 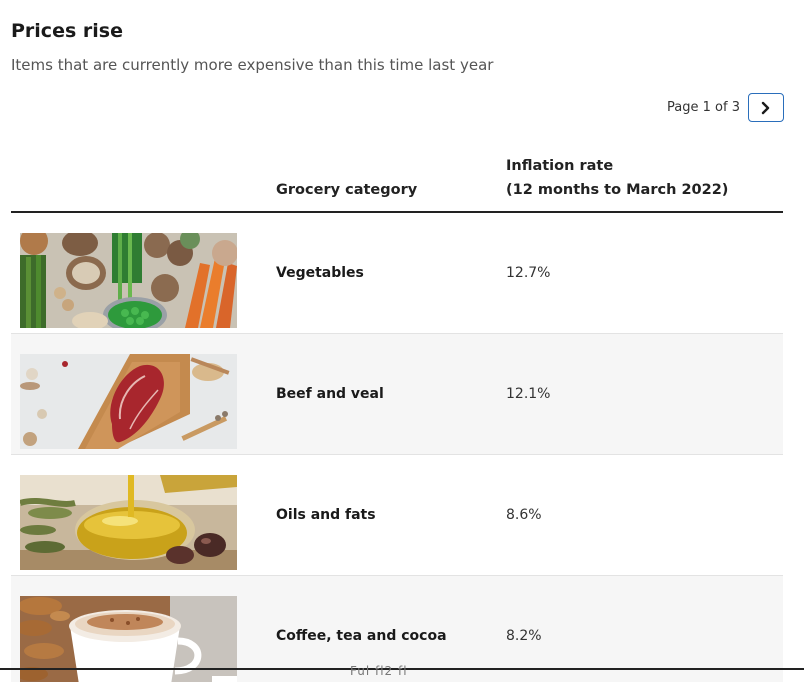 What do you see at coordinates (361, 636) in the screenshot?
I see `cell-category: Coffee, tea and cocoa` at bounding box center [361, 636].